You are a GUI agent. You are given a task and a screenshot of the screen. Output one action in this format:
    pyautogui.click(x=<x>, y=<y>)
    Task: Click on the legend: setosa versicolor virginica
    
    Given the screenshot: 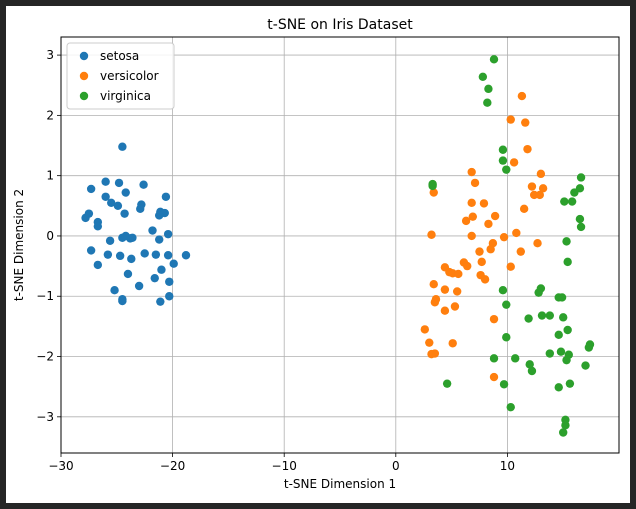 What is the action you would take?
    pyautogui.click(x=120, y=76)
    